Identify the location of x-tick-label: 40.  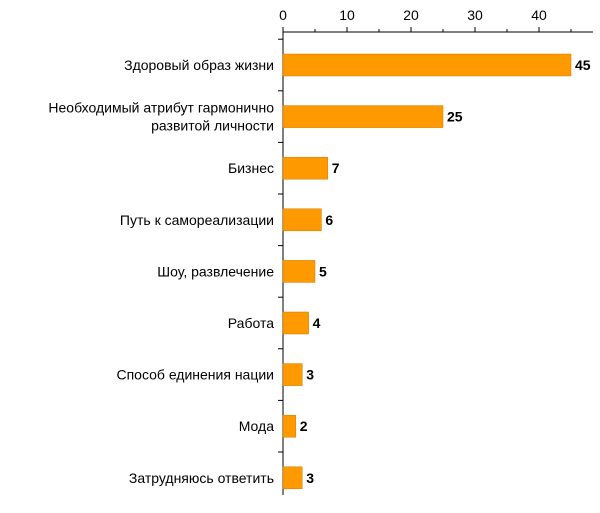
(539, 15).